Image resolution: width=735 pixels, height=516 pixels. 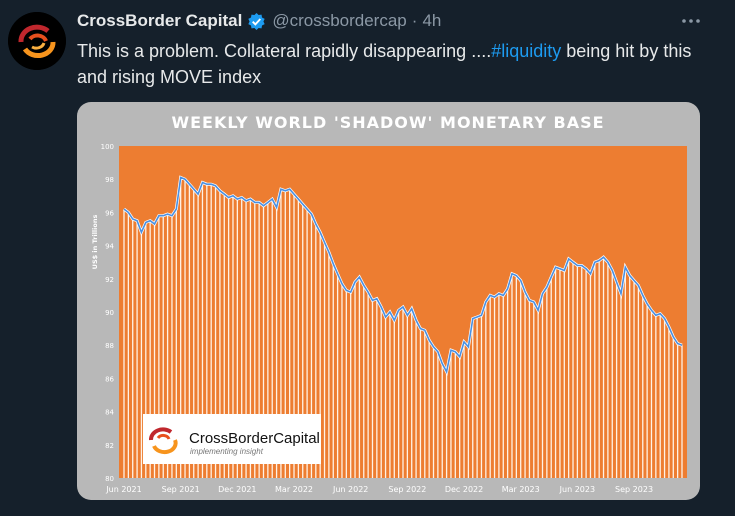 What do you see at coordinates (691, 21) in the screenshot?
I see `more-options-icon` at bounding box center [691, 21].